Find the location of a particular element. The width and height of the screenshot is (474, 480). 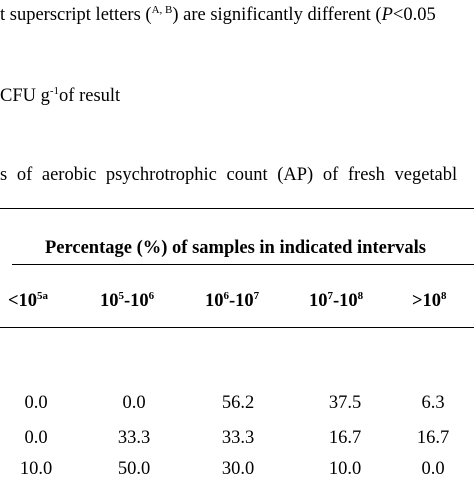

col-header-4: 107-108 is located at coordinates (336, 300).